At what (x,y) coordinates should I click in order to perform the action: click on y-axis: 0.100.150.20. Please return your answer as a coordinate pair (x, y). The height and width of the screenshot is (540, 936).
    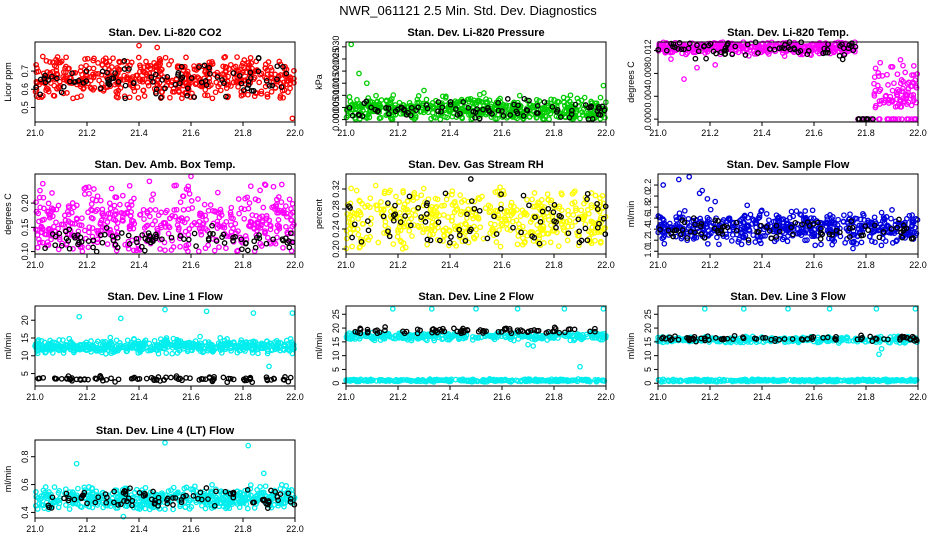
    Looking at the image, I should click on (27, 227).